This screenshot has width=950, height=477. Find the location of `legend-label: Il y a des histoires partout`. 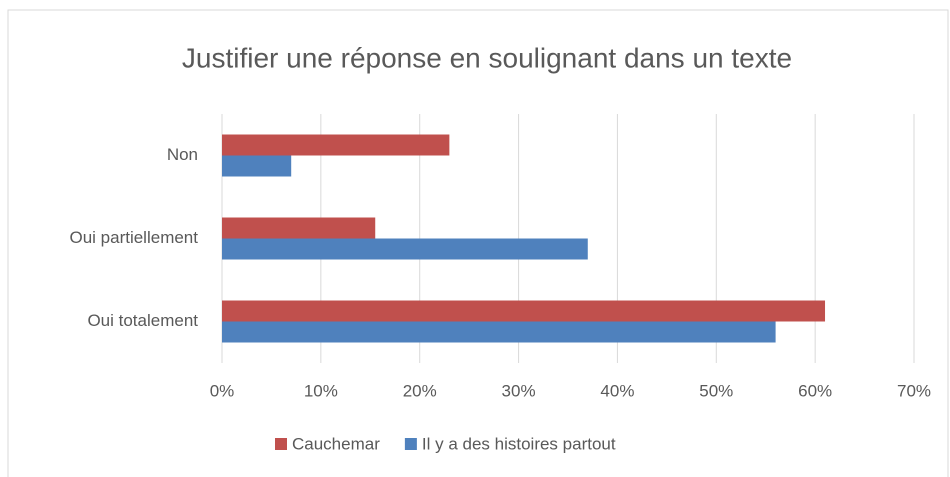

legend-label: Il y a des histoires partout is located at coordinates (519, 443).